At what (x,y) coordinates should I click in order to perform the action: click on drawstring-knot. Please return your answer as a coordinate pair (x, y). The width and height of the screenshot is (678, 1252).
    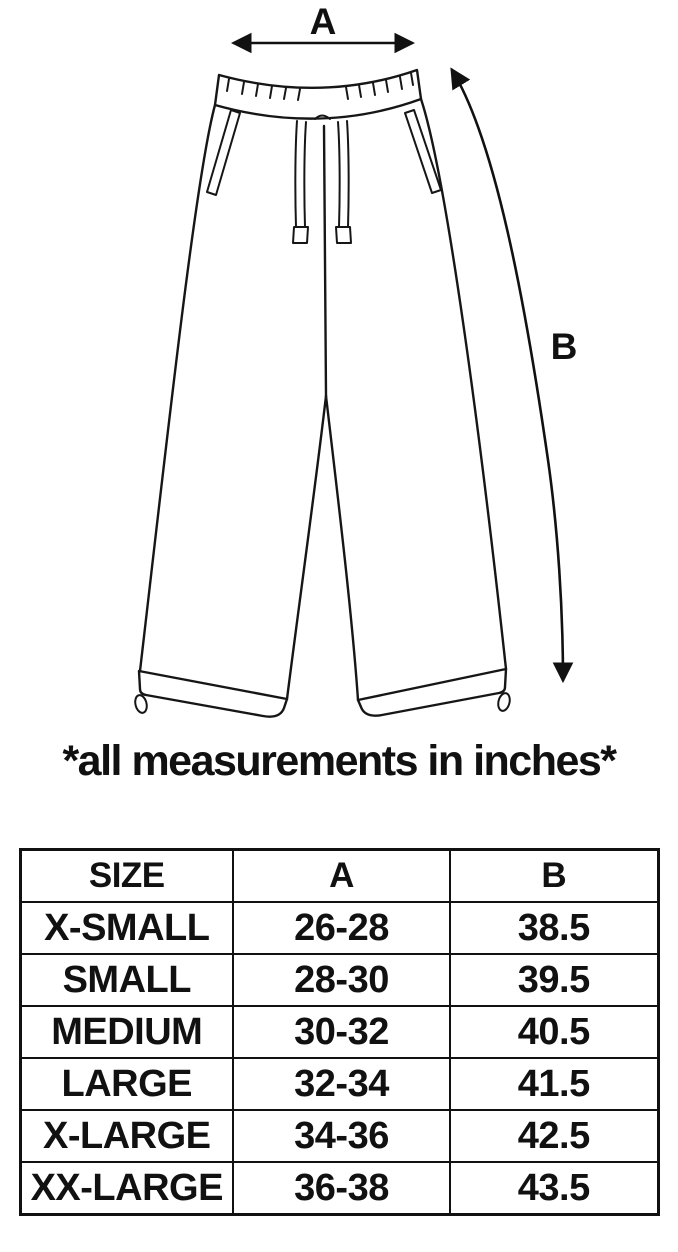
    Looking at the image, I should click on (322, 117).